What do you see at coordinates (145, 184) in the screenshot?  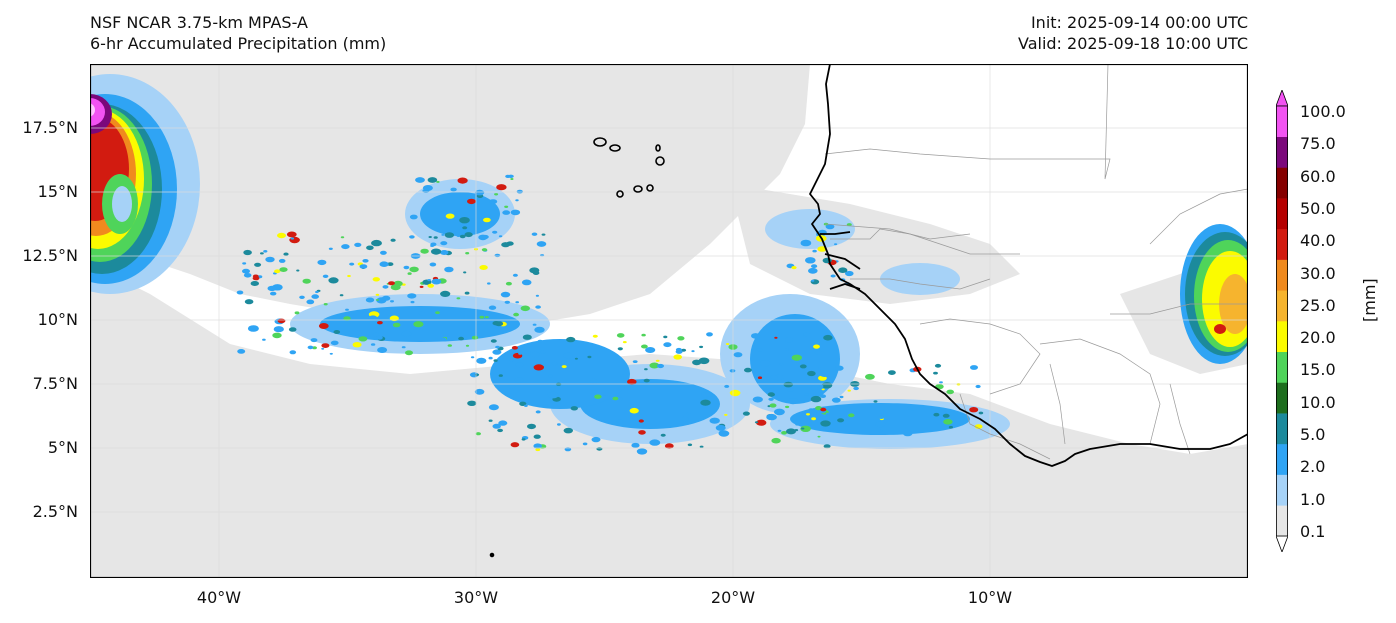 I see `west-storm` at bounding box center [145, 184].